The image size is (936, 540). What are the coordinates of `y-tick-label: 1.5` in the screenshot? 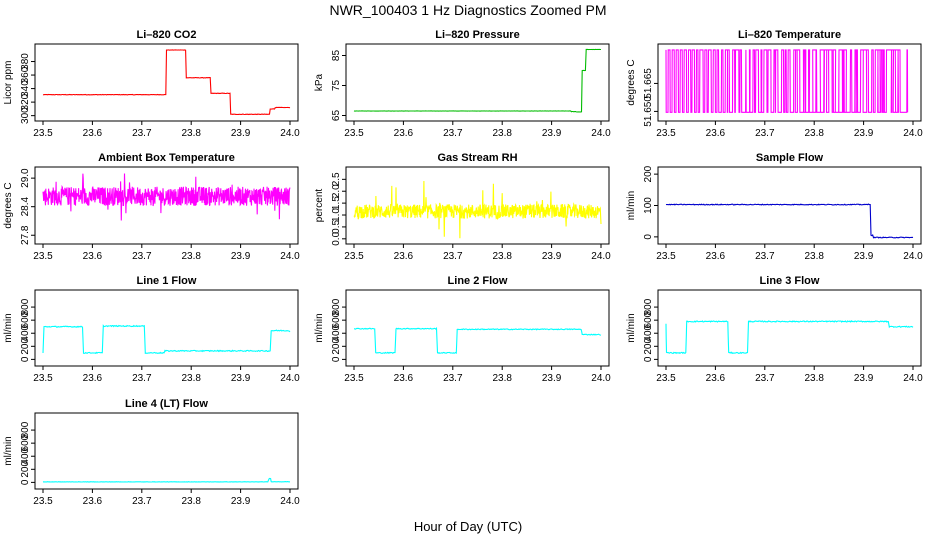 It's located at (336, 203).